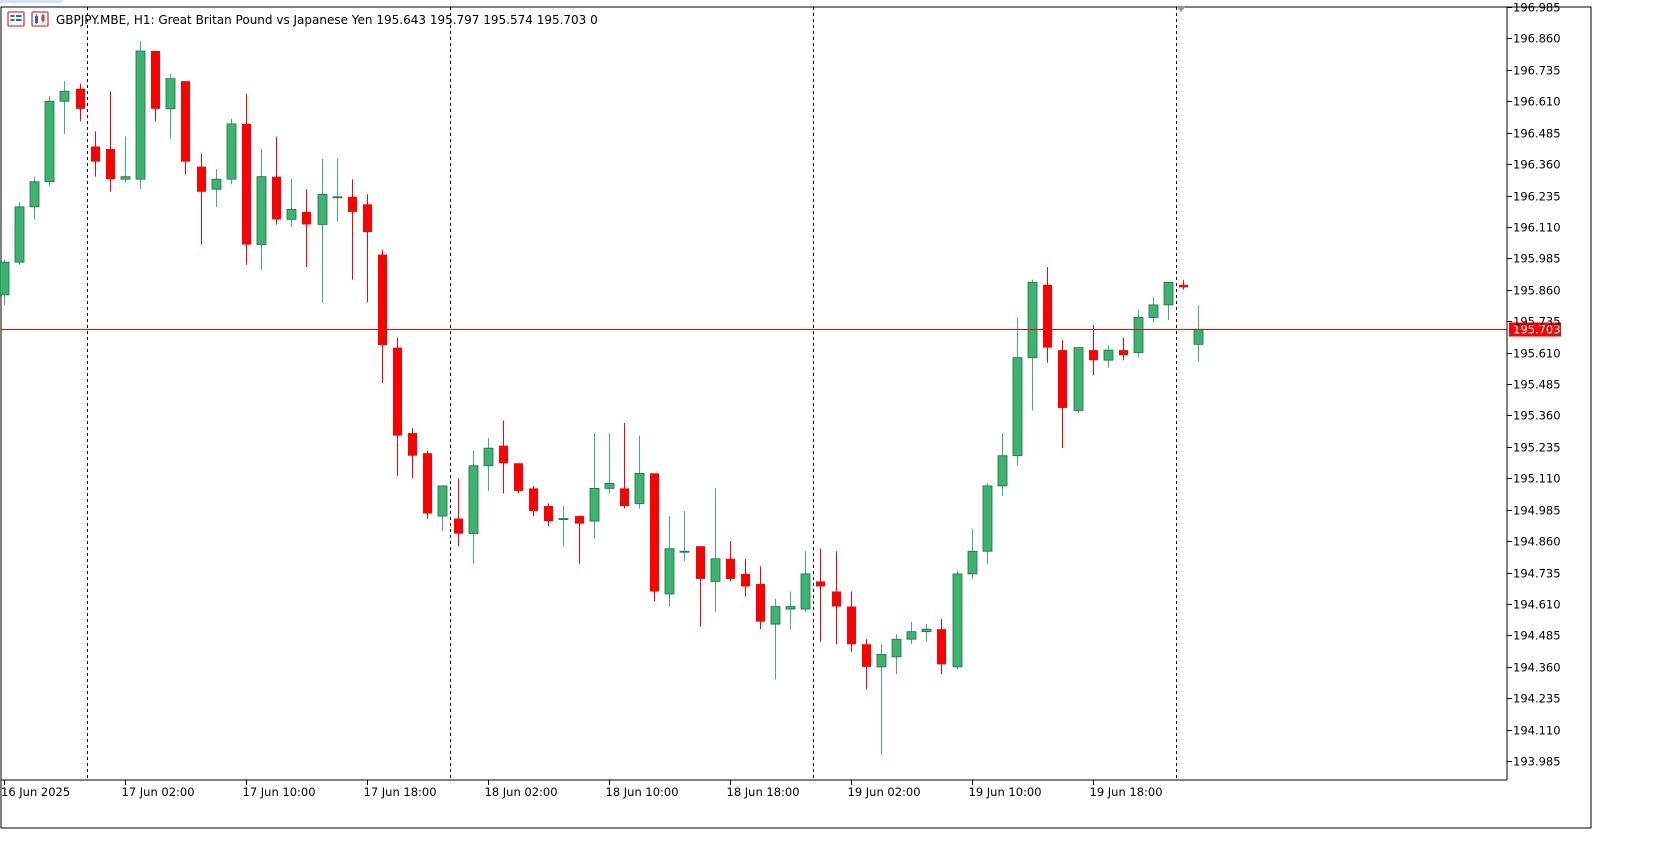 The image size is (1659, 851). Describe the element at coordinates (1181, 9) in the screenshot. I see `chart-shift-marker` at that location.